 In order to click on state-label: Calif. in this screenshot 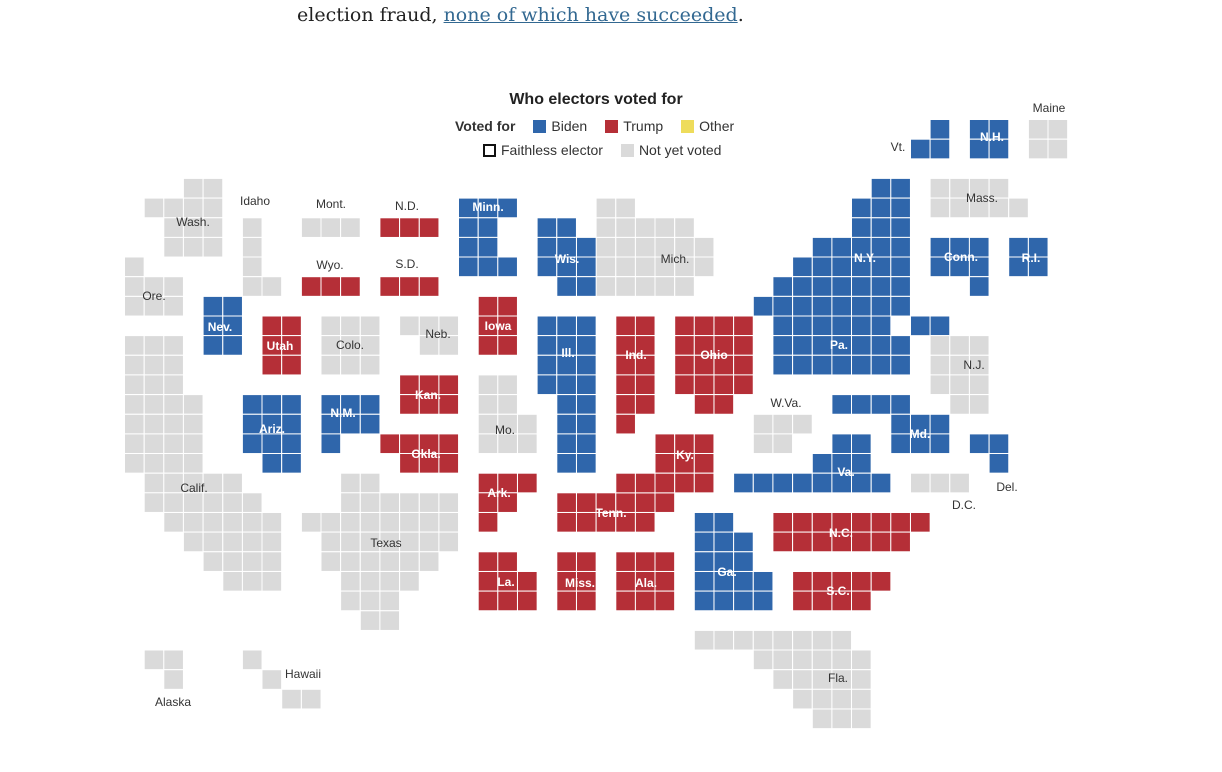, I will do `click(193, 488)`.